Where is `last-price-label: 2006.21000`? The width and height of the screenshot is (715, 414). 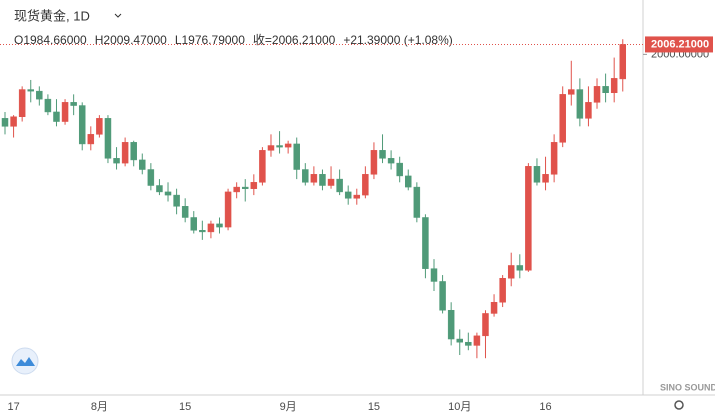 last-price-label: 2006.21000 is located at coordinates (680, 44).